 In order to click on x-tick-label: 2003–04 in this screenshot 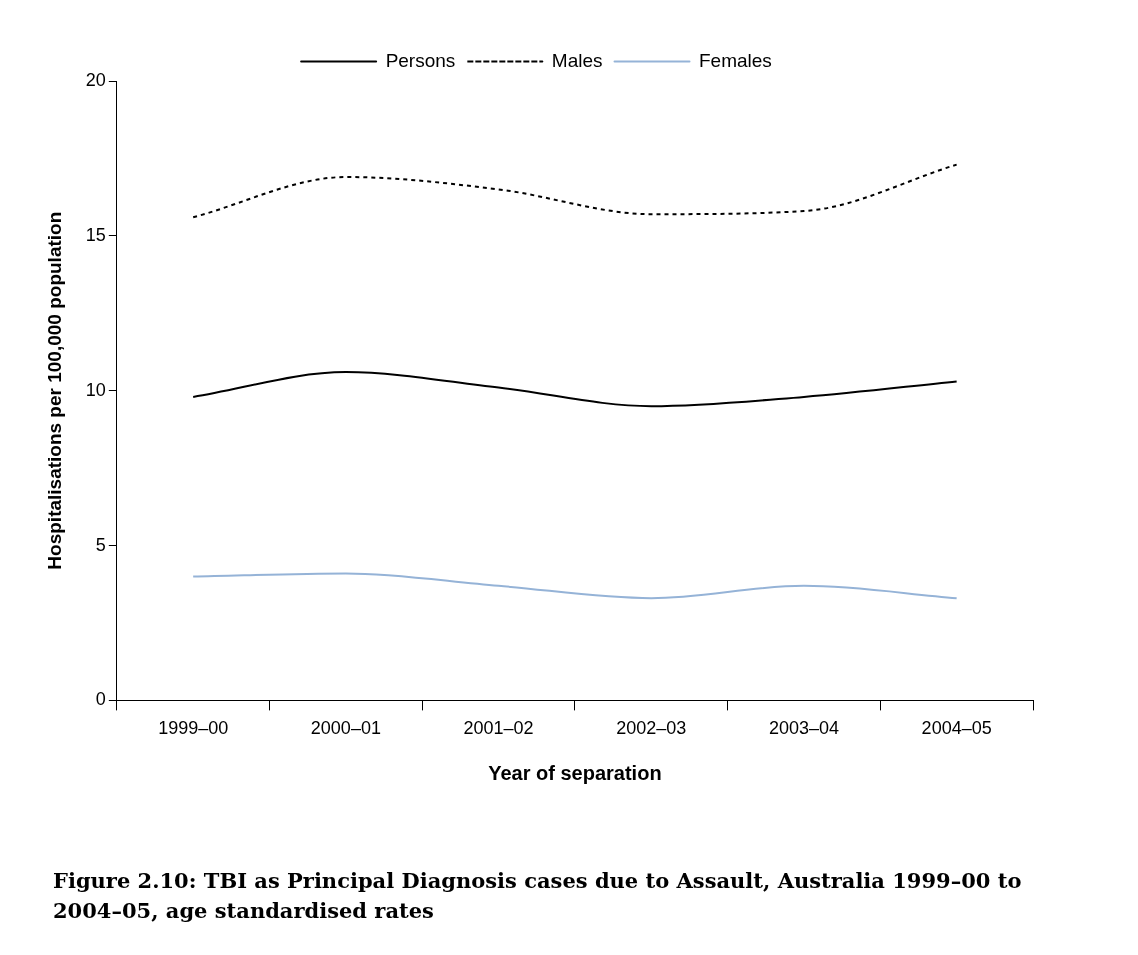, I will do `click(803, 728)`.